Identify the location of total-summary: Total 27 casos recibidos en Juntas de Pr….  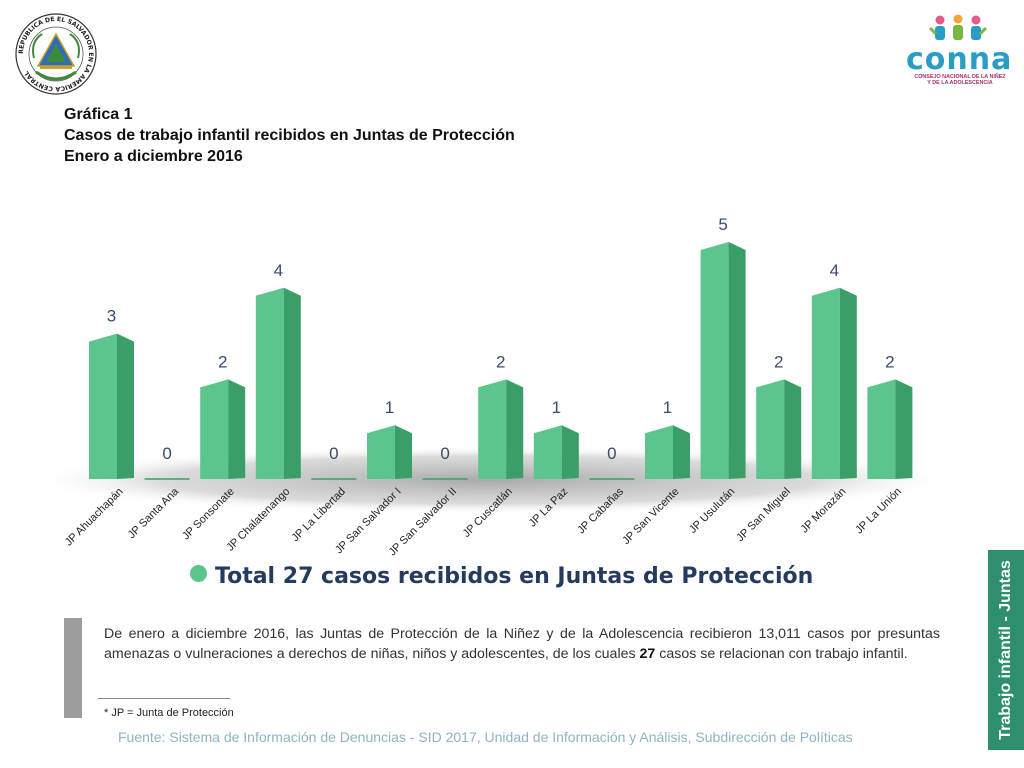
(501, 576).